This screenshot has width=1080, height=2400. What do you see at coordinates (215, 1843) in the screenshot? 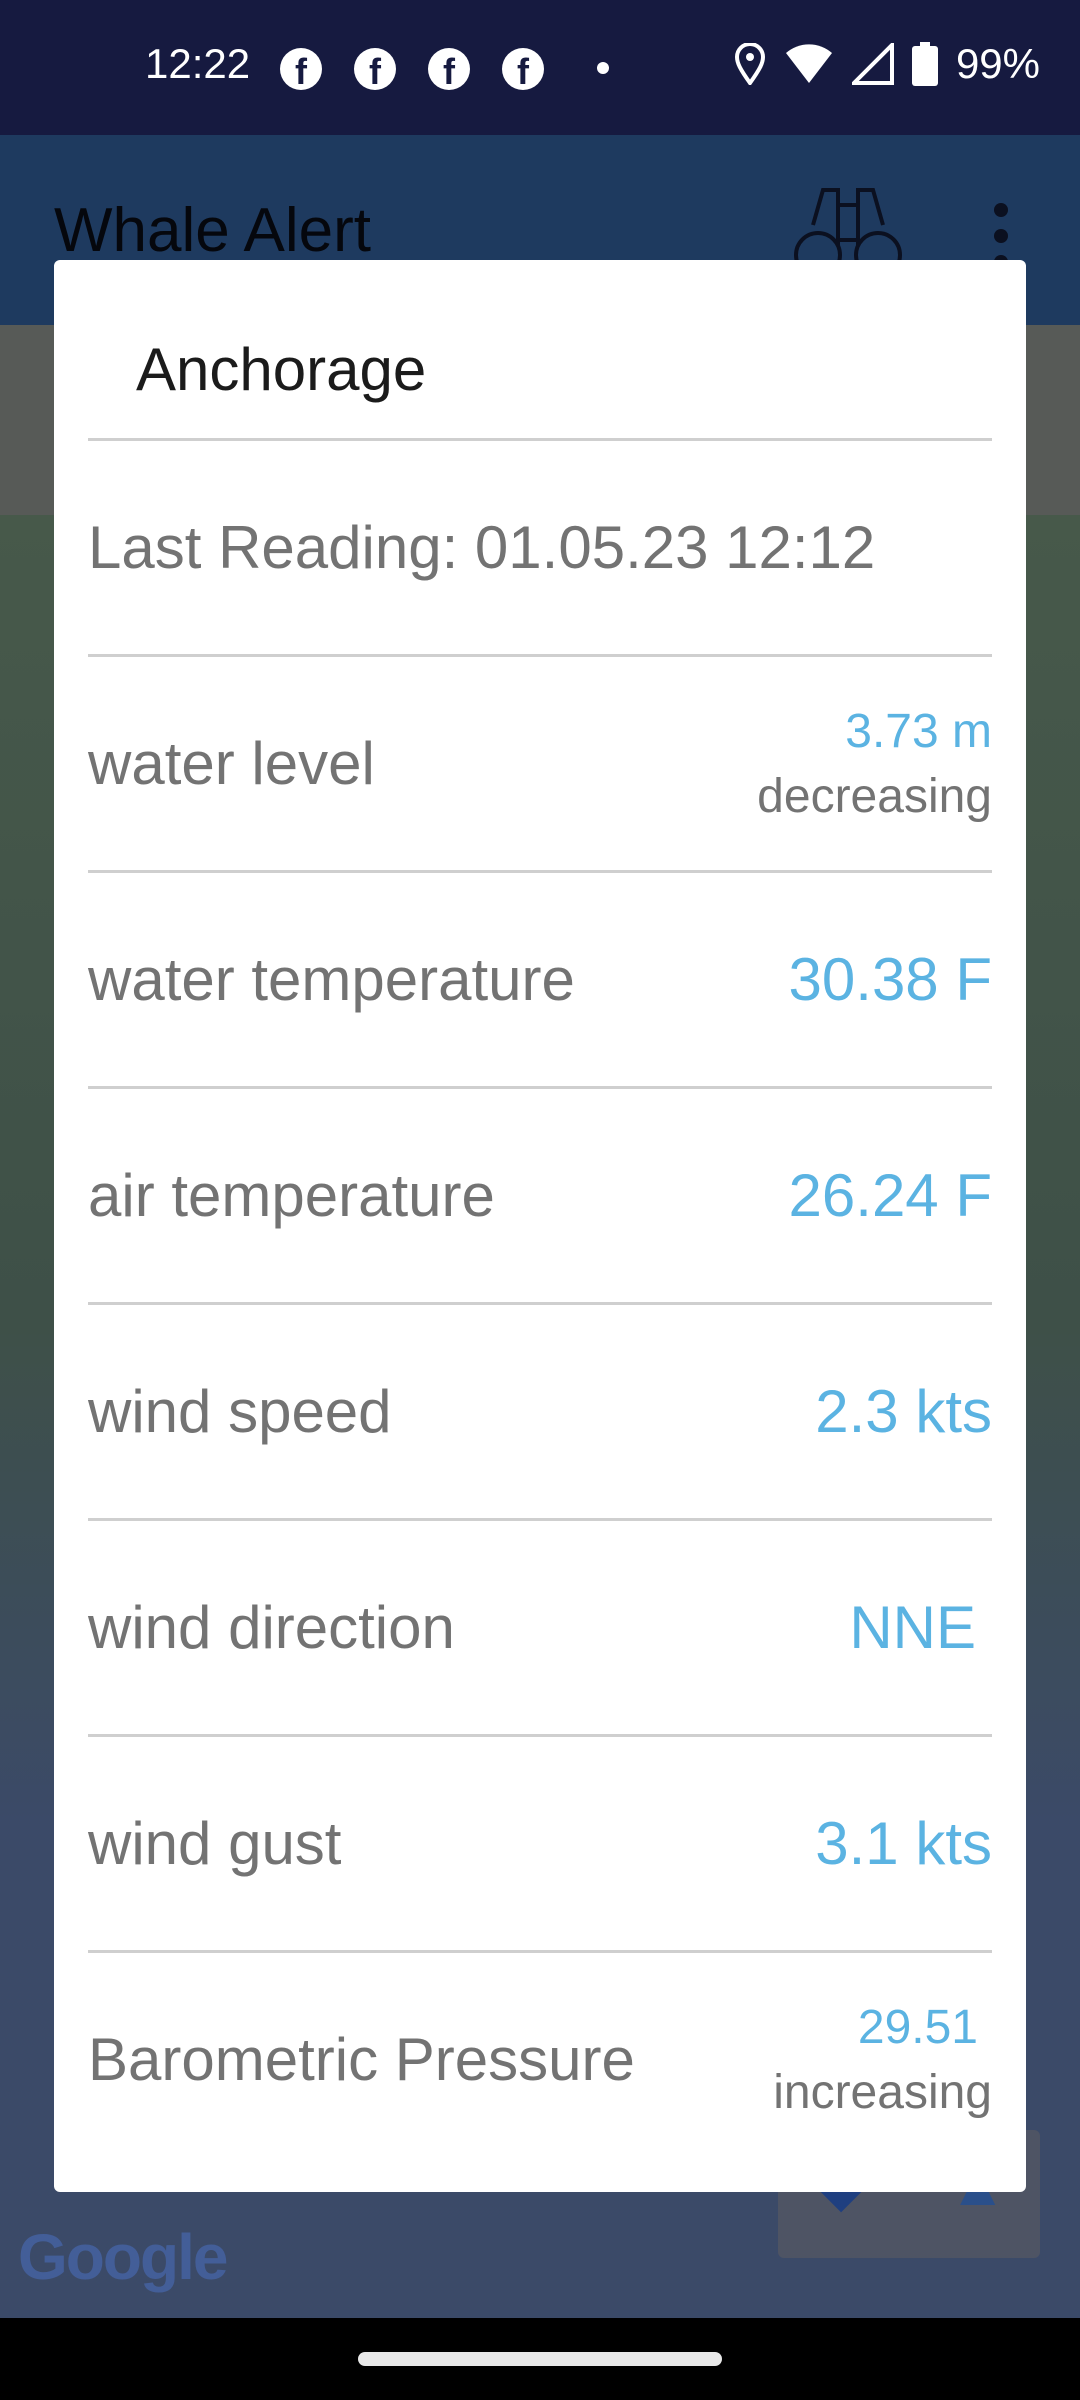
I see `reading-label: wind gust` at bounding box center [215, 1843].